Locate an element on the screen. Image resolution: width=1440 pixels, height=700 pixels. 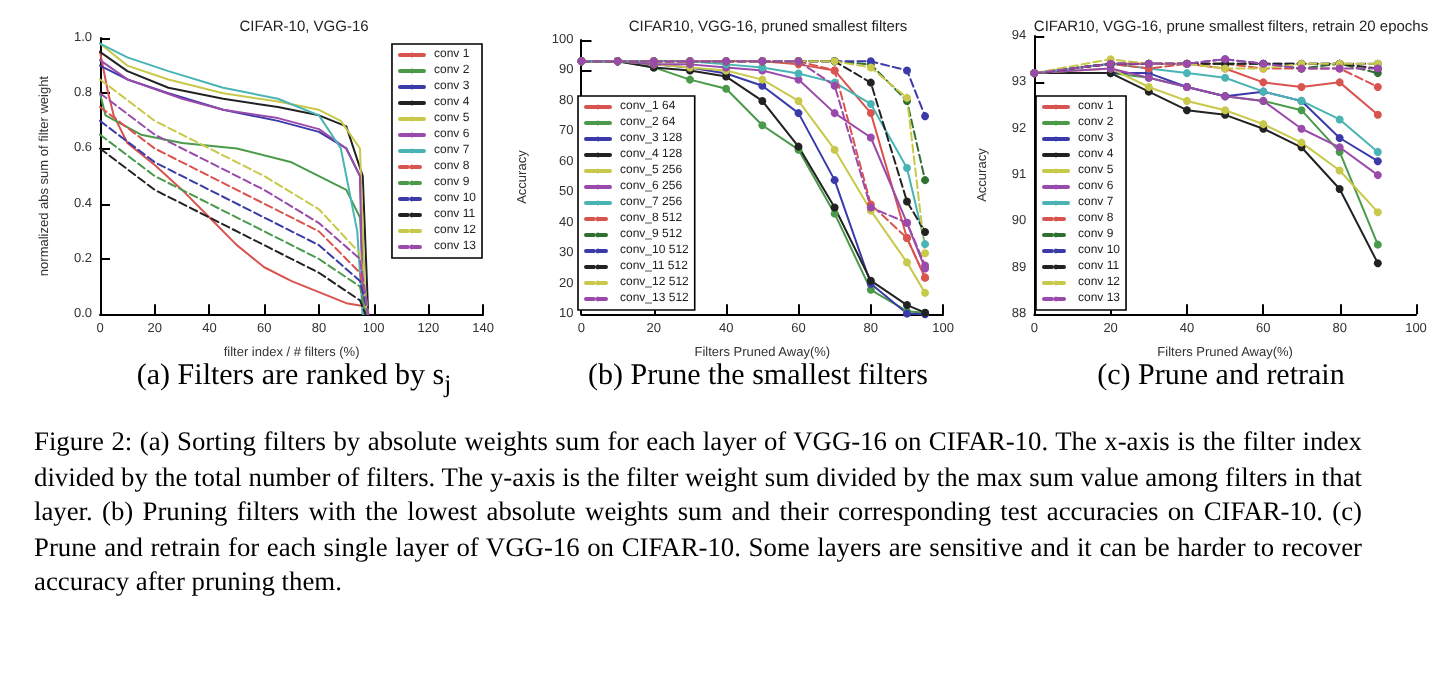
text: (c) Prune and retrain is located at coordinates (1221, 377).